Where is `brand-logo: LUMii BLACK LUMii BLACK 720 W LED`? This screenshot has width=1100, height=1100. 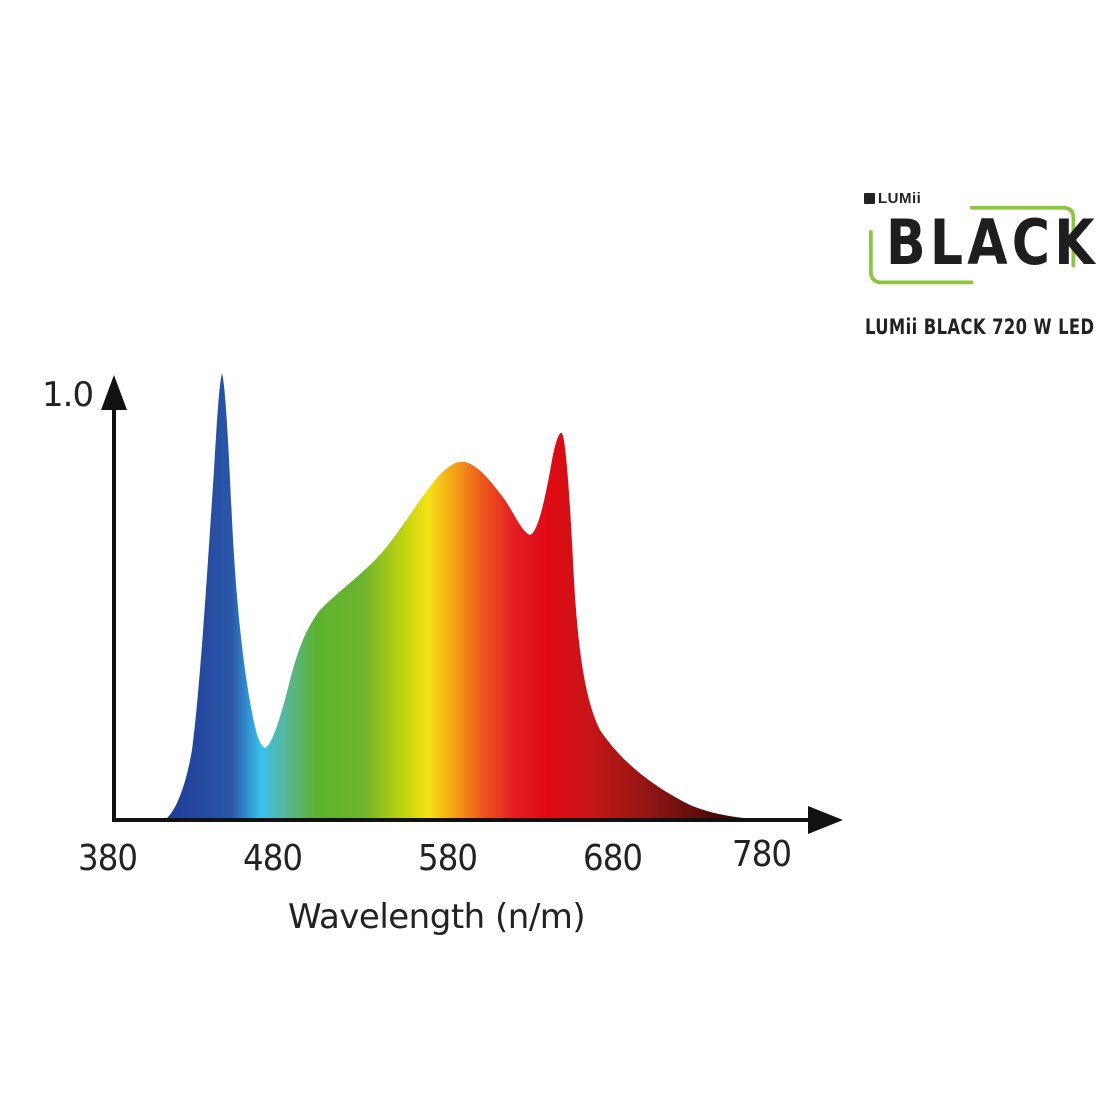
brand-logo: LUMii BLACK LUMii BLACK 720 W LED is located at coordinates (979, 265).